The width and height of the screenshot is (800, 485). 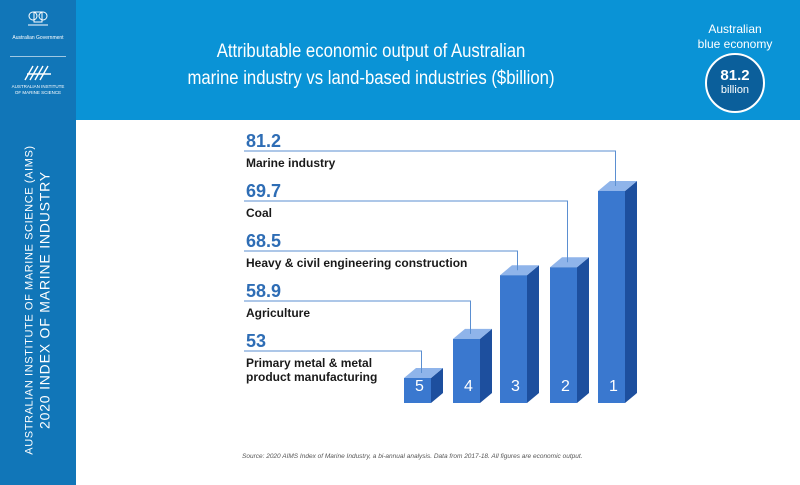 I want to click on category-label-1: Marine industry, so click(x=291, y=163).